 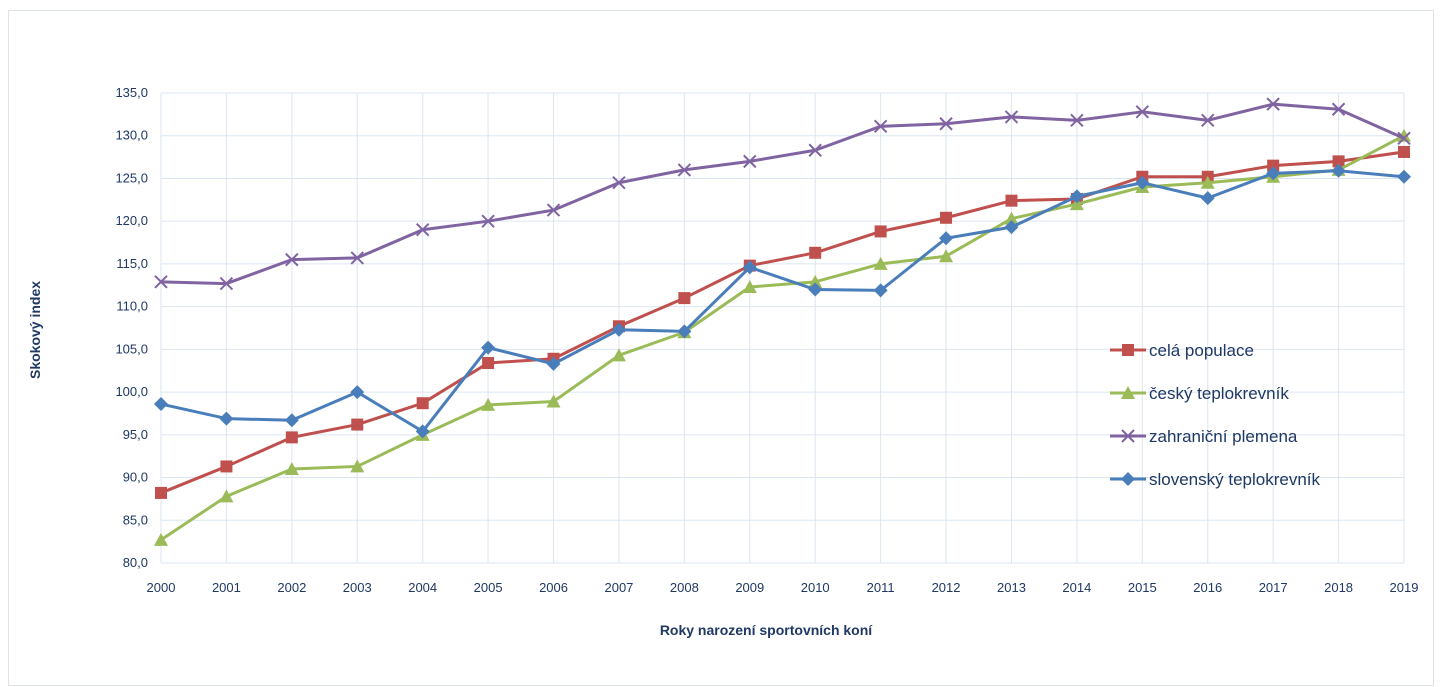 What do you see at coordinates (1076, 587) in the screenshot?
I see `x-tick-label: 2014` at bounding box center [1076, 587].